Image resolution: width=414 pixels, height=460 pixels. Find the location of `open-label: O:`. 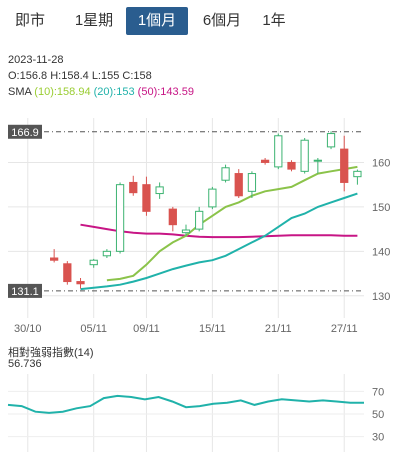

open-label: O: is located at coordinates (14, 76).